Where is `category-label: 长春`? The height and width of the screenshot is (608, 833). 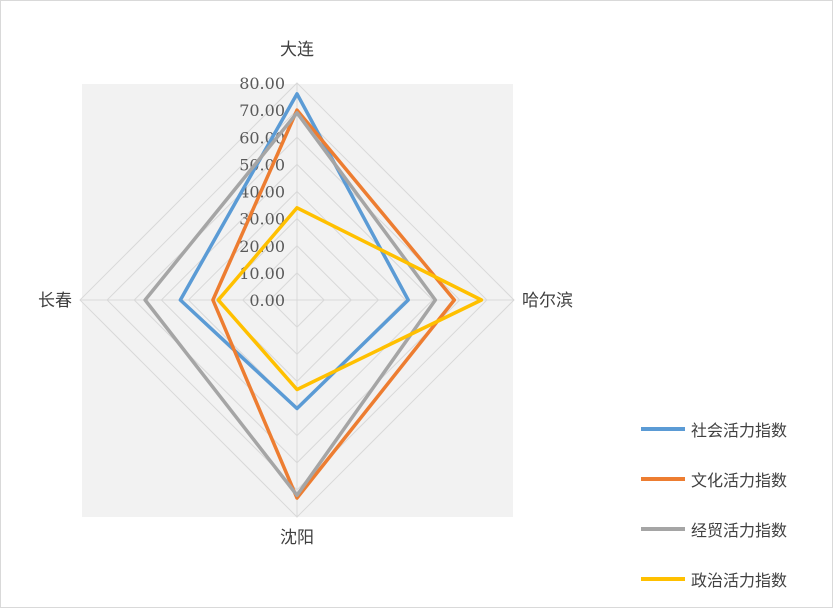
category-label: 长春 is located at coordinates (55, 301).